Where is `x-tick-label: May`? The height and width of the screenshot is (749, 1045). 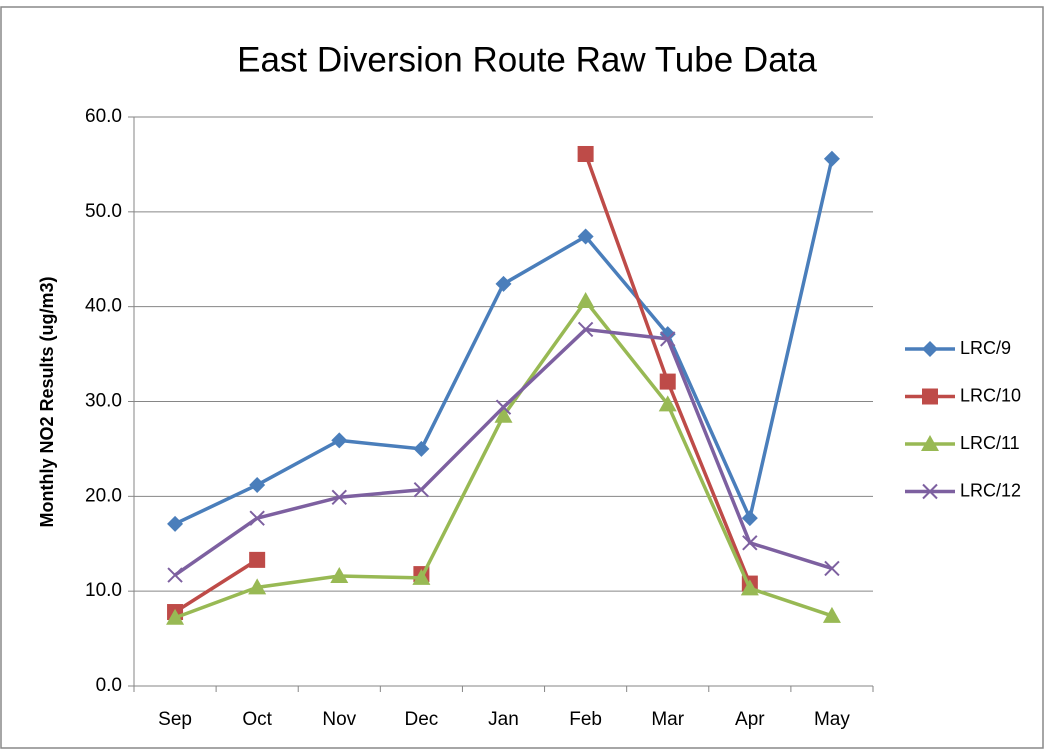
x-tick-label: May is located at coordinates (832, 719).